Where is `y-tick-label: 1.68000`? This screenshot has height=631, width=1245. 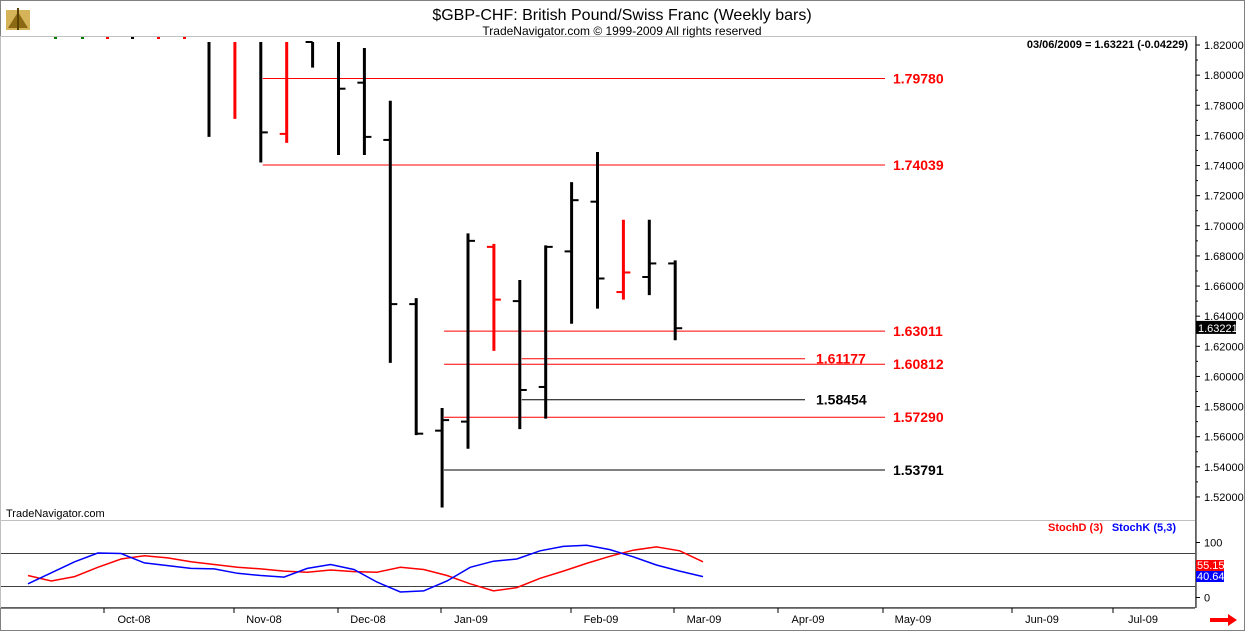
y-tick-label: 1.68000 is located at coordinates (1224, 257).